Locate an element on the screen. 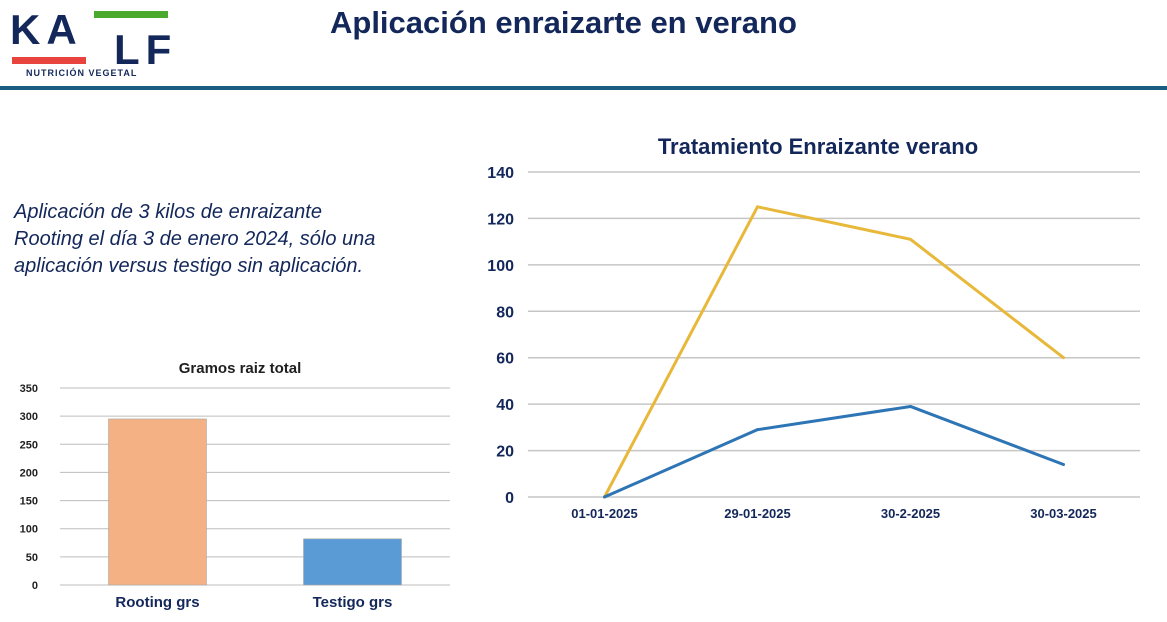 The image size is (1167, 622). bar-y-tick-label: 150 is located at coordinates (29, 502).